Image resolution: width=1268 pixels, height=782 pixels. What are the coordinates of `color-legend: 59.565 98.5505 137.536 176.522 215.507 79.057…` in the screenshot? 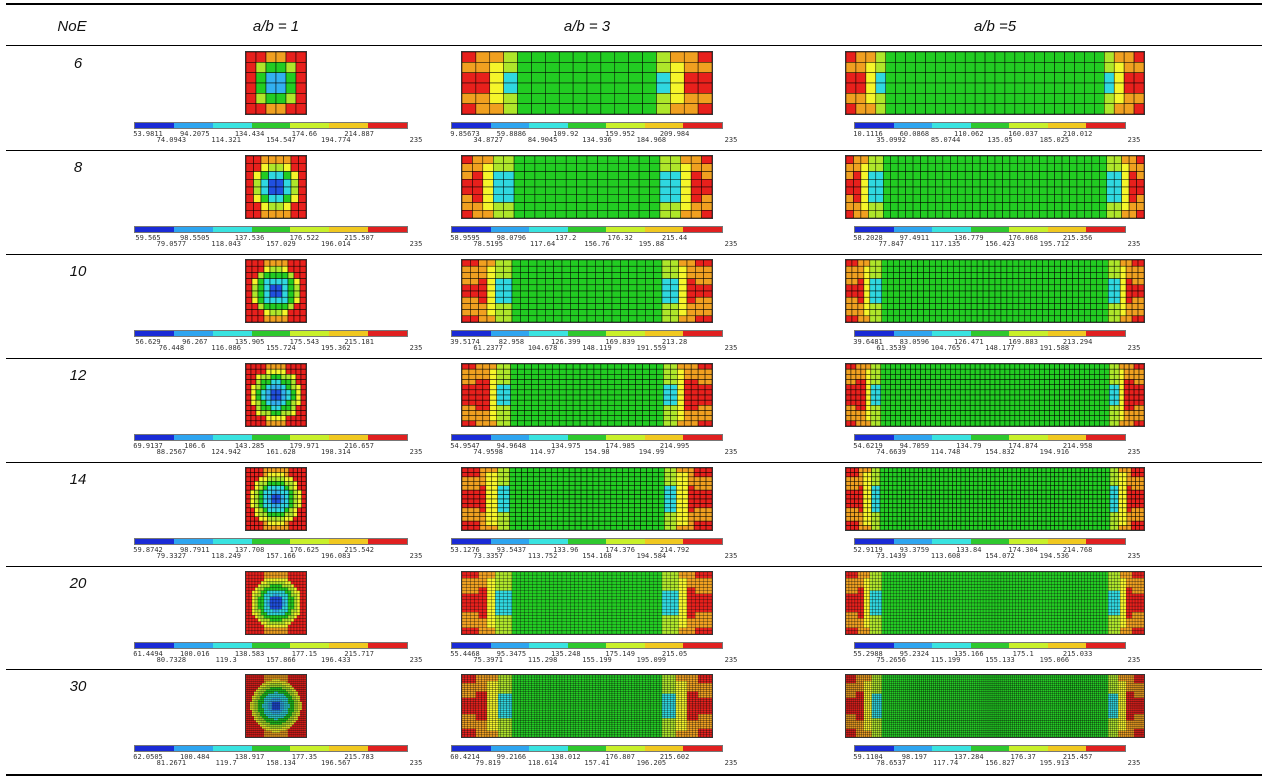 It's located at (278, 238).